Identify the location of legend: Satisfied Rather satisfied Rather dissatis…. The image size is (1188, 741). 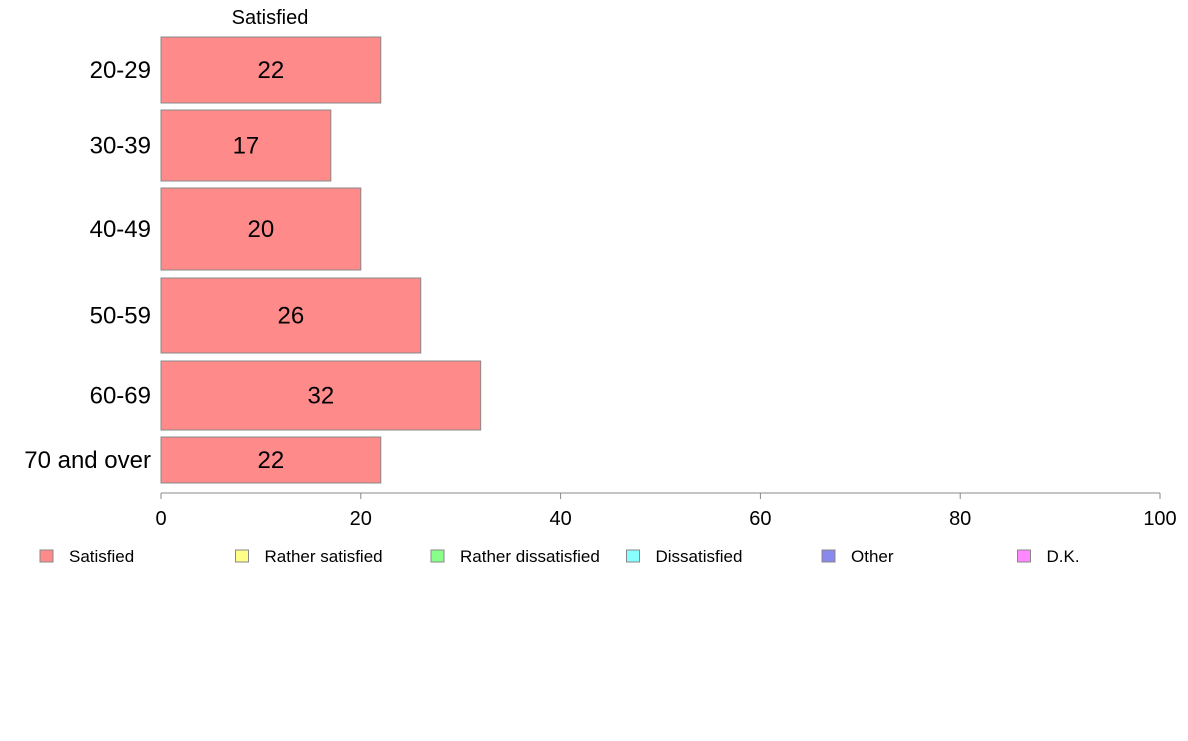
(559, 556).